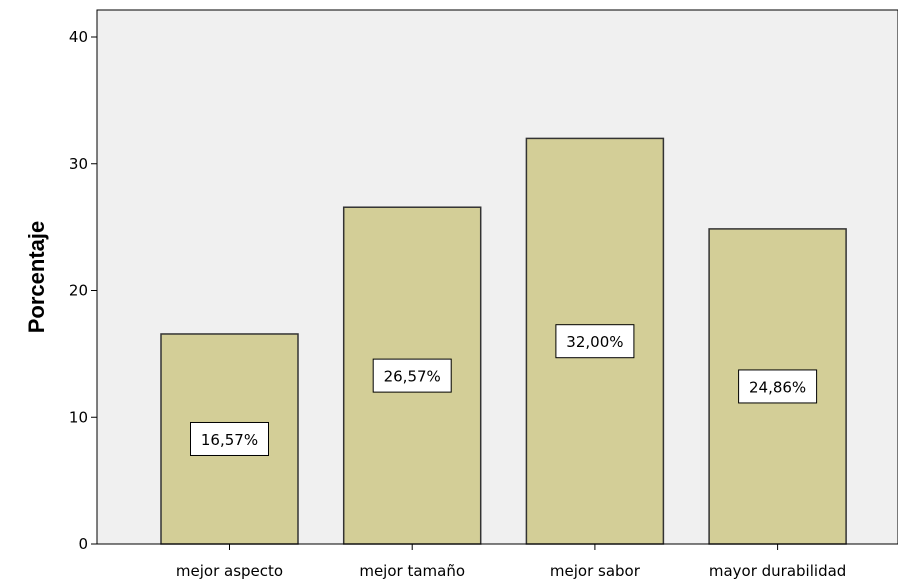 The image size is (898, 588). I want to click on data-label: 24,86%, so click(777, 387).